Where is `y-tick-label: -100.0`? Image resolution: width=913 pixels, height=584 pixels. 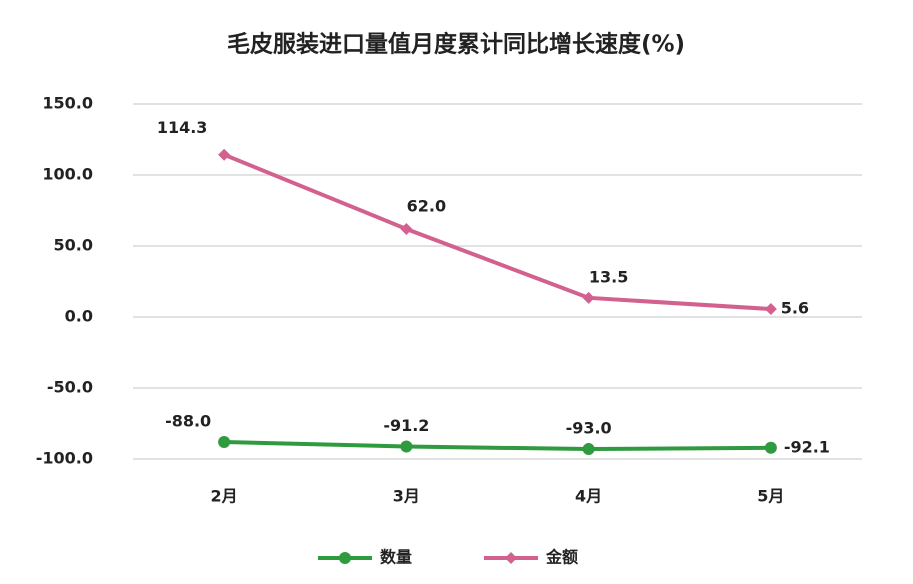
y-tick-label: -100.0 is located at coordinates (64, 458).